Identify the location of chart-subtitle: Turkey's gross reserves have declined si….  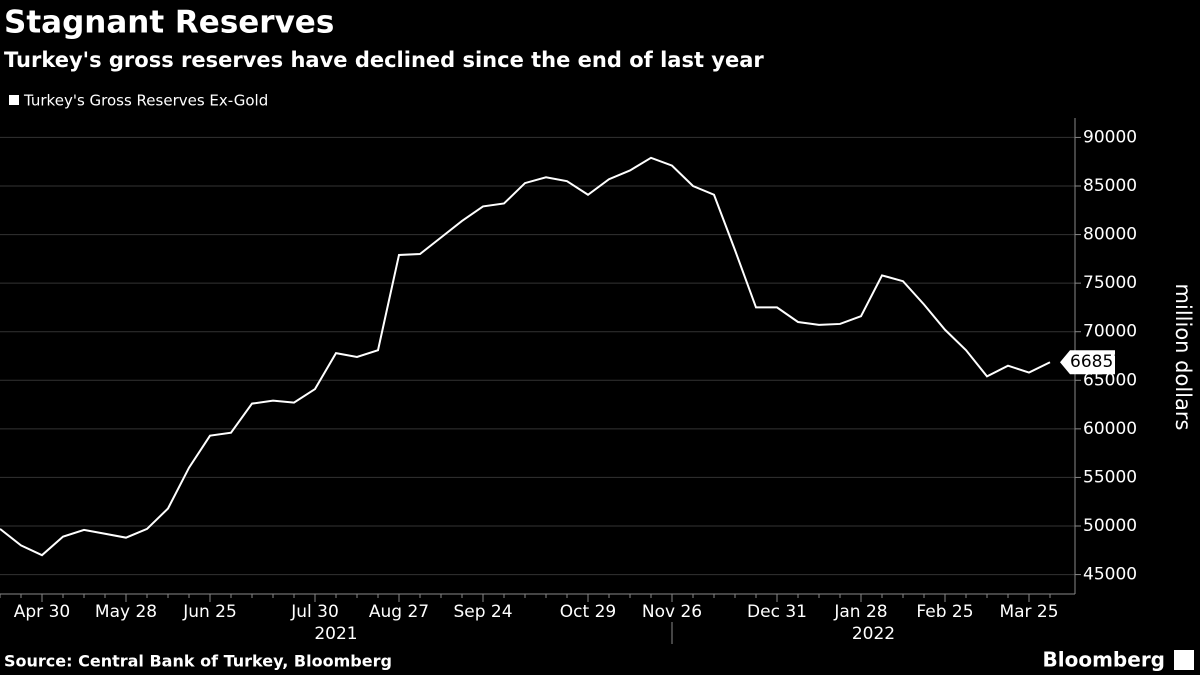
(384, 60).